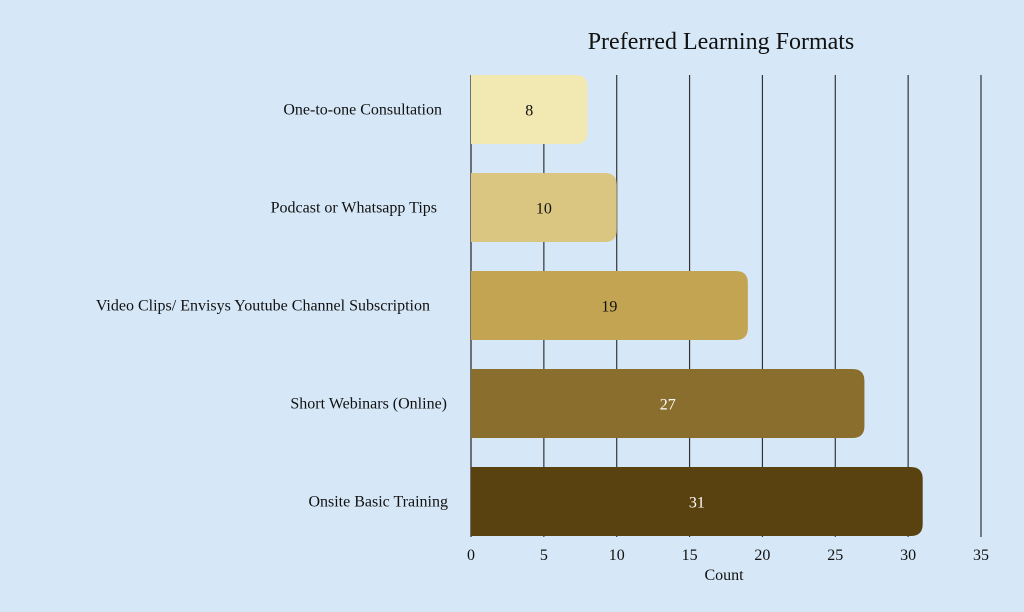 This screenshot has width=1024, height=612. I want to click on x-tick-labels: 0 5 10 15 20 25 30 35, so click(728, 555).